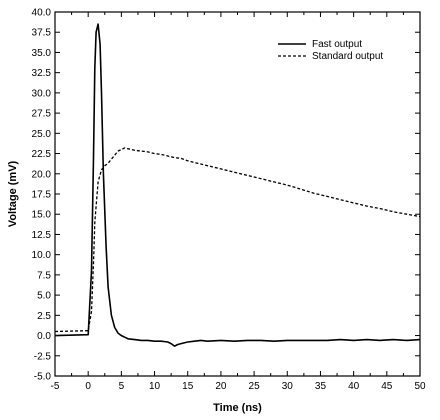 The height and width of the screenshot is (420, 440). What do you see at coordinates (42, 114) in the screenshot?
I see `y-tick-label: 27.5` at bounding box center [42, 114].